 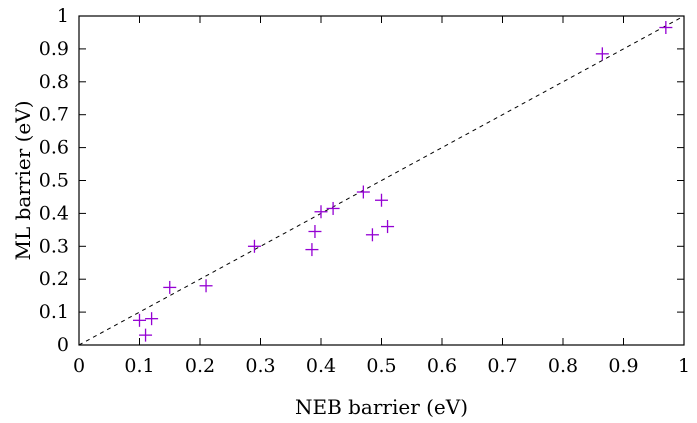 What do you see at coordinates (63, 345) in the screenshot?
I see `y-tick-label: 0` at bounding box center [63, 345].